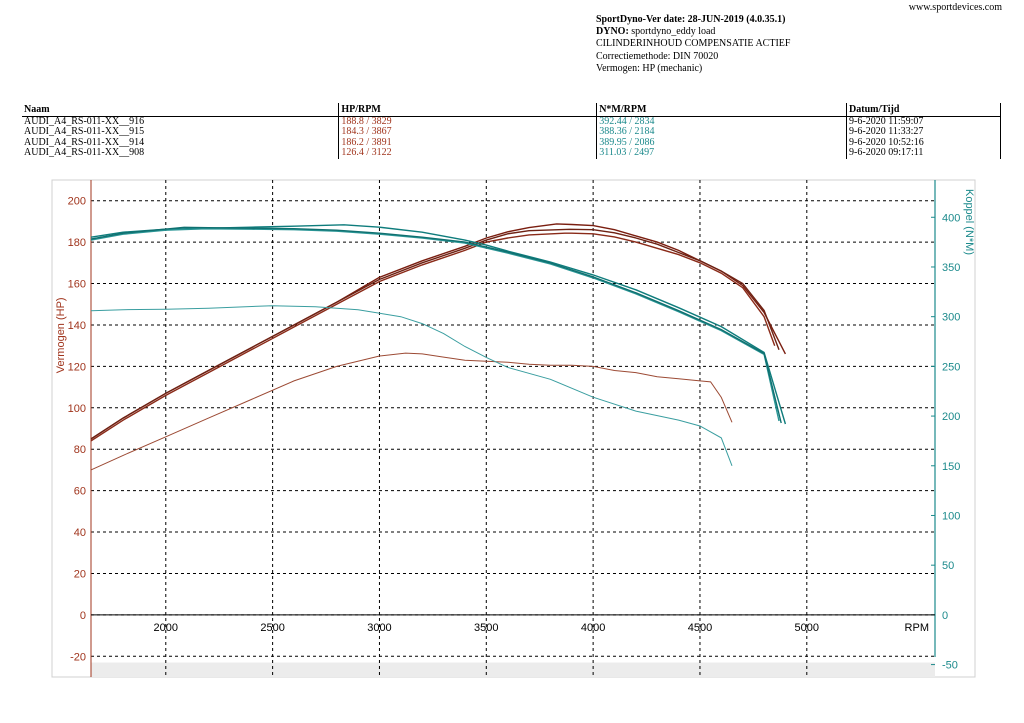 This screenshot has height=723, width=1024. What do you see at coordinates (923, 153) in the screenshot?
I see `run-datetime: 9-6-2020 09:17:11` at bounding box center [923, 153].